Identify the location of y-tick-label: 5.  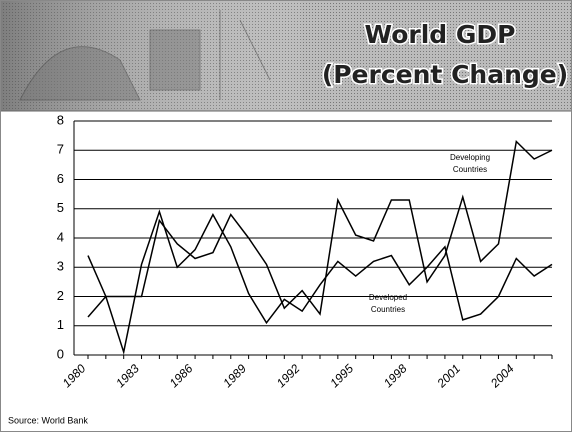
(60, 207).